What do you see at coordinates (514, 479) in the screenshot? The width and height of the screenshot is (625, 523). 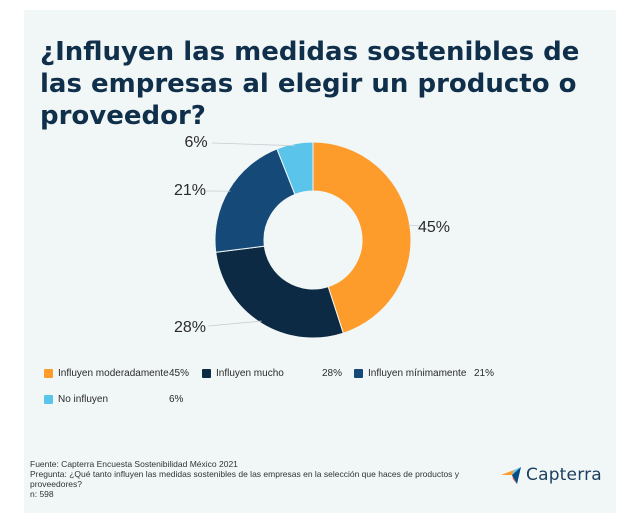 I see `logo-segment-red` at bounding box center [514, 479].